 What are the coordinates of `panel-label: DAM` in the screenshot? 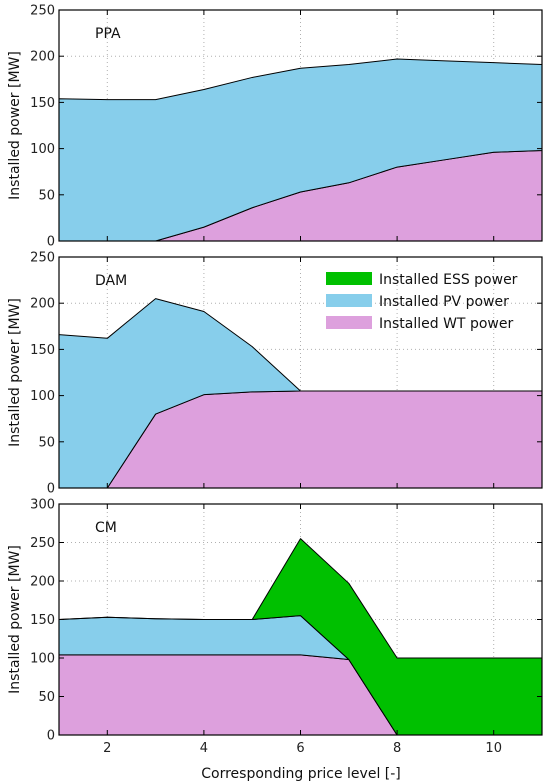 It's located at (111, 281).